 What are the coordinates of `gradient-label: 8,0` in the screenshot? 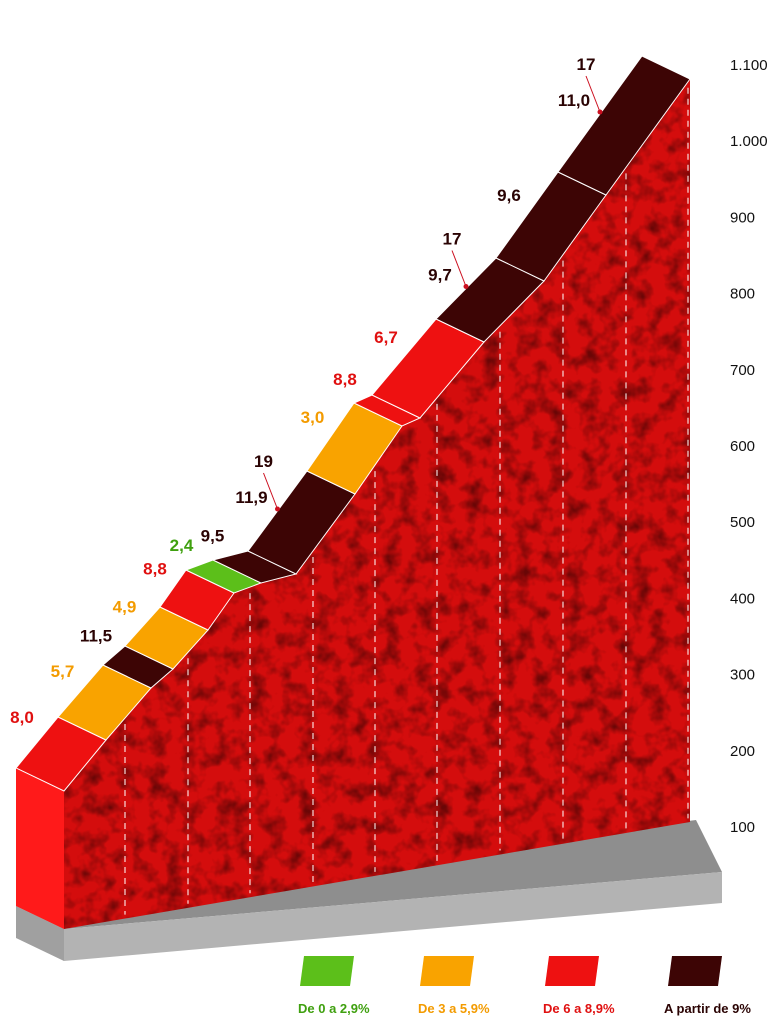 It's located at (22, 717).